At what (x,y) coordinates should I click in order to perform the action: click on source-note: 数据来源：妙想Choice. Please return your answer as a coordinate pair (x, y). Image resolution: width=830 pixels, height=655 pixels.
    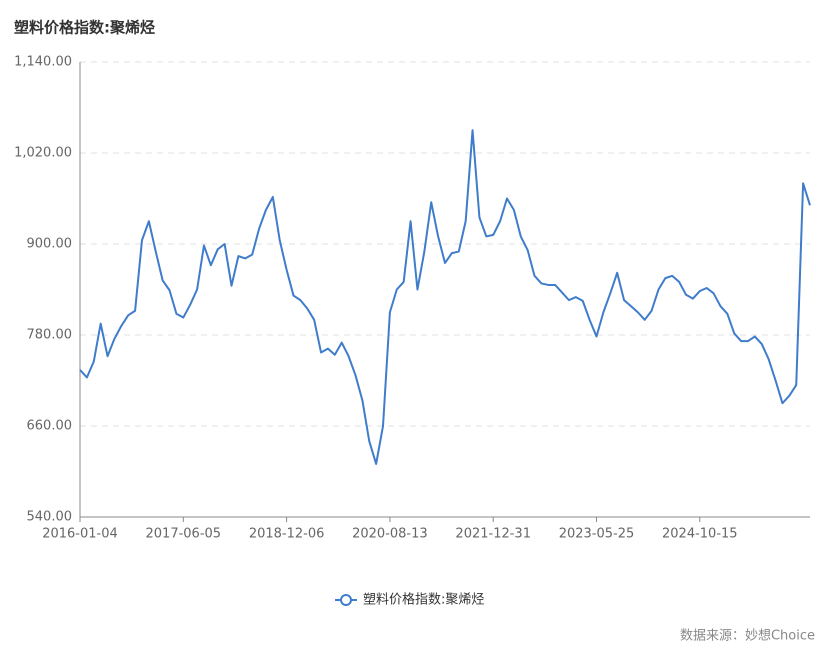
    Looking at the image, I should click on (747, 636).